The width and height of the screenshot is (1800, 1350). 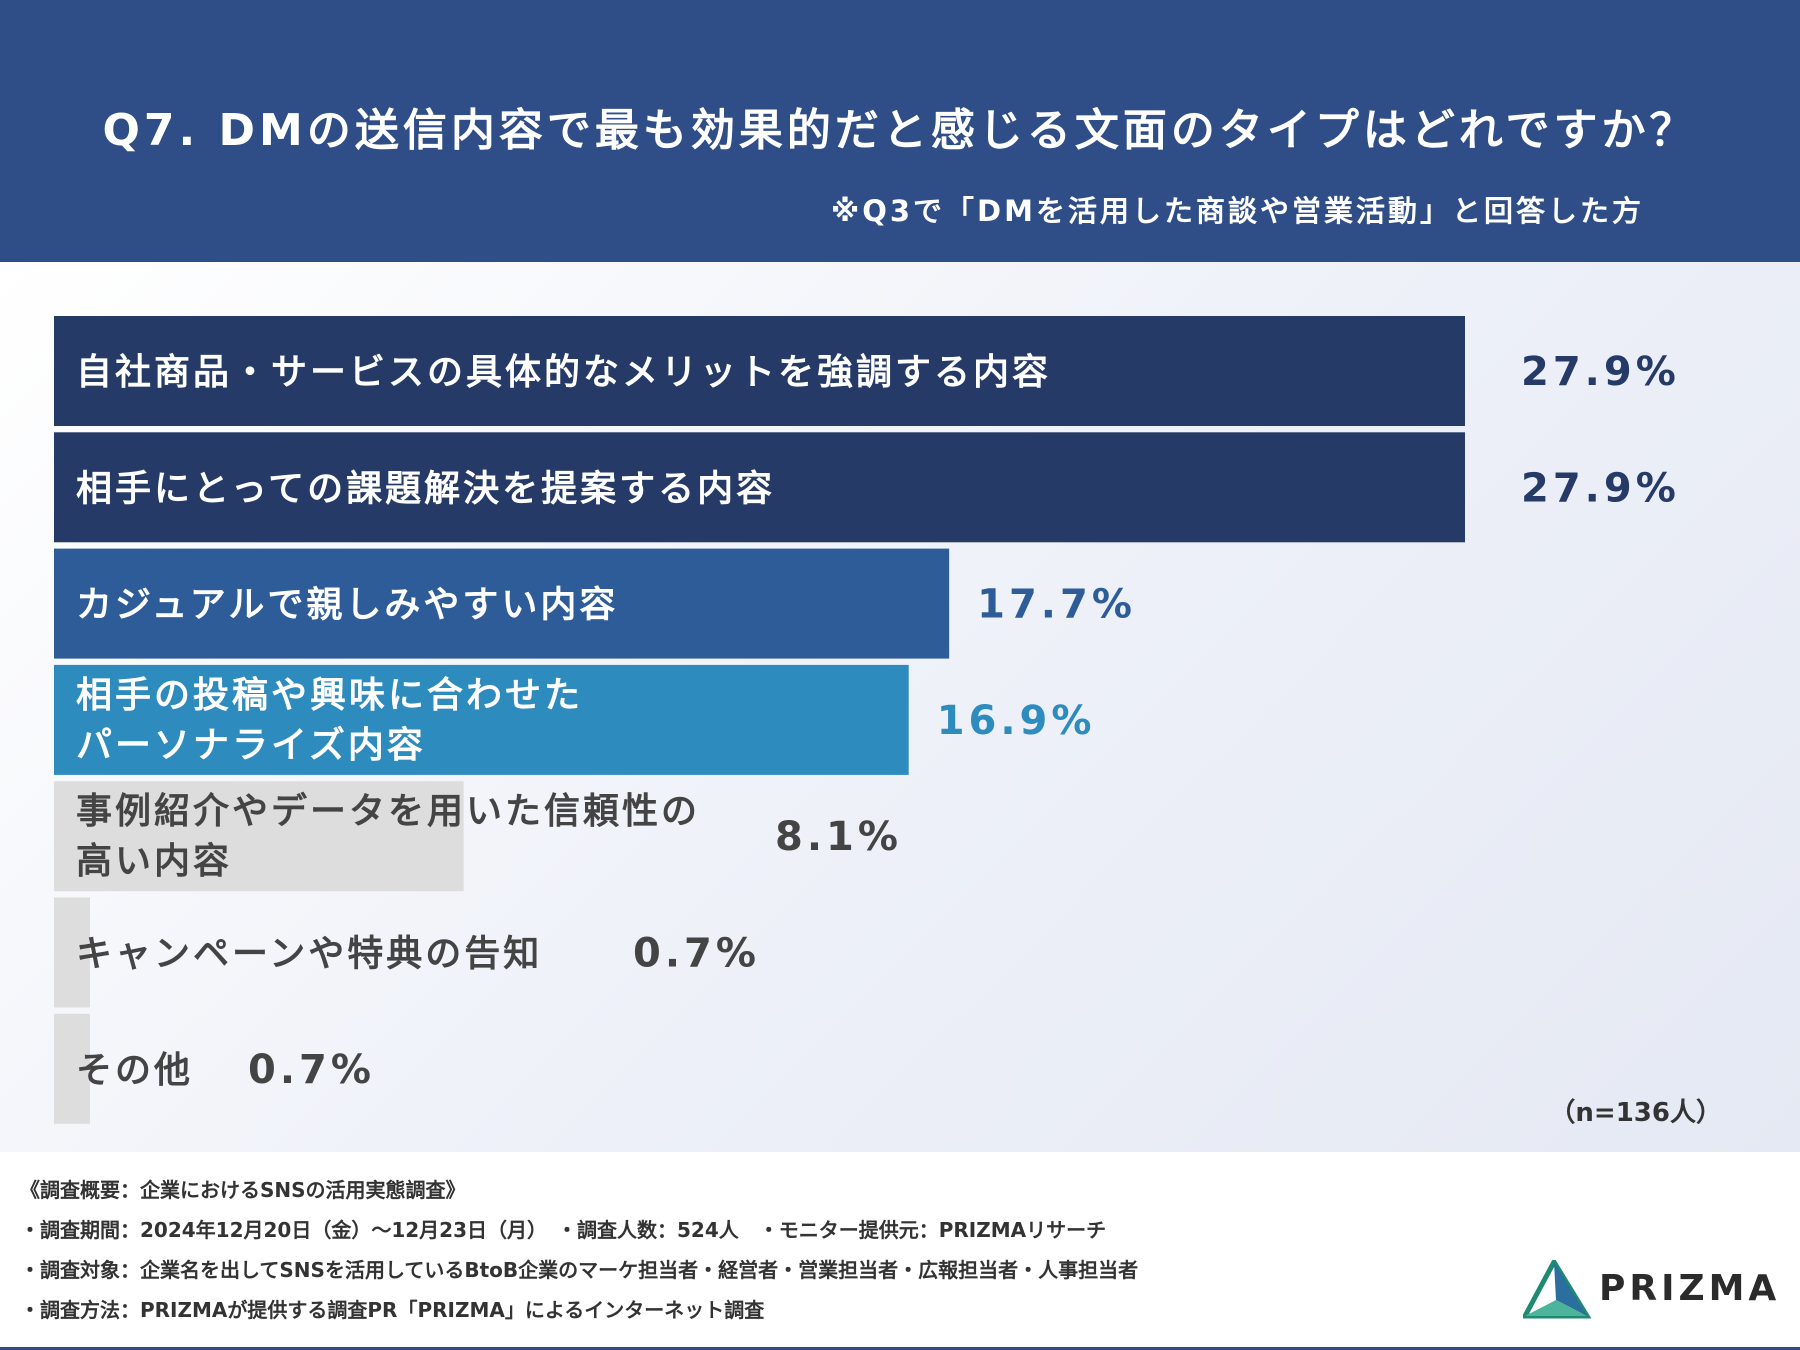 What do you see at coordinates (309, 954) in the screenshot?
I see `category-label: キャンペーンや特典の告知` at bounding box center [309, 954].